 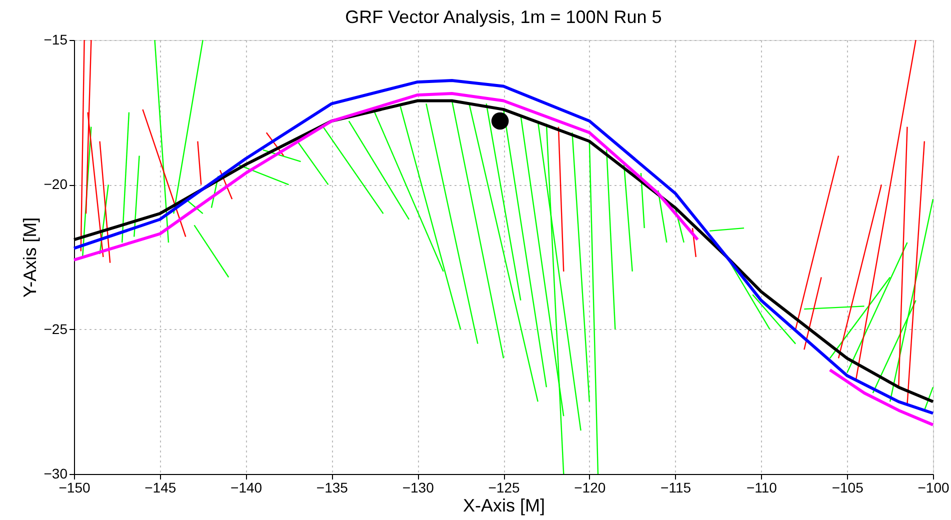 What do you see at coordinates (676, 488) in the screenshot?
I see `x-tick-label: −115` at bounding box center [676, 488].